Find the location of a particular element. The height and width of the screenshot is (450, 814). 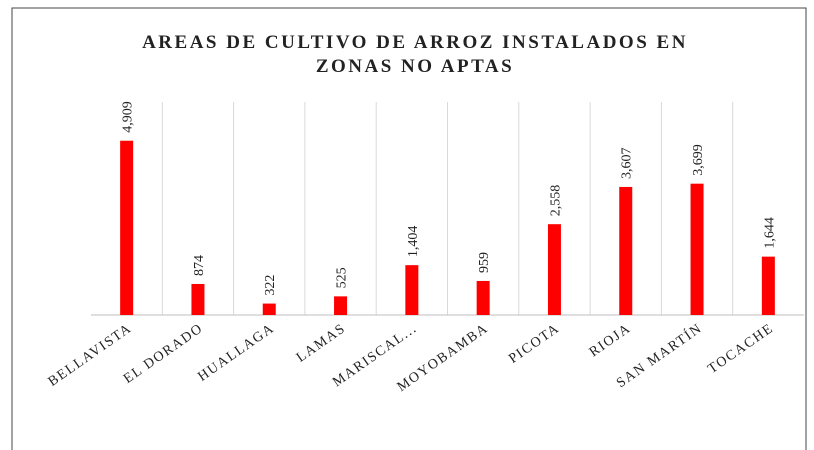

chart-title: AREAS DE CULTIVO DE ARROZ INSTALADOS EN is located at coordinates (415, 42).